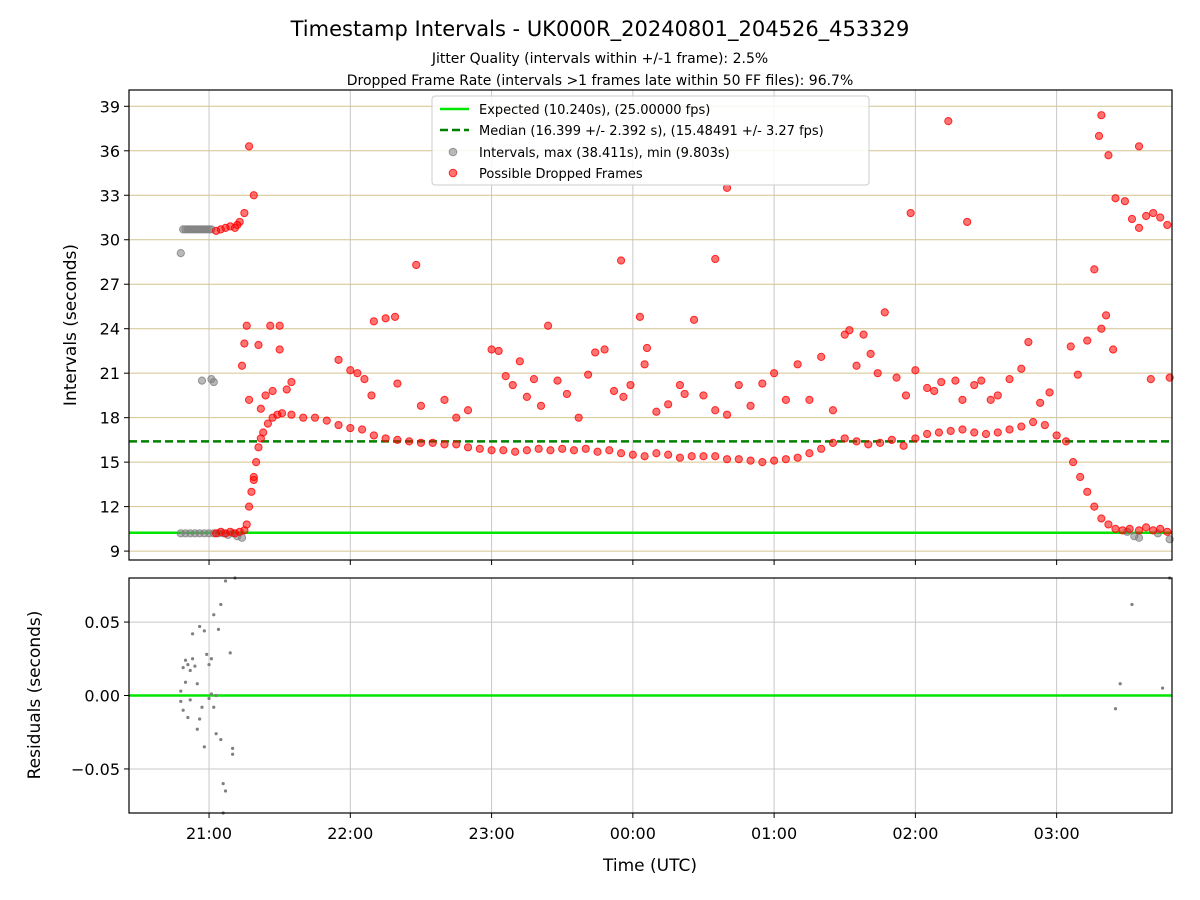 This screenshot has width=1200, height=900. What do you see at coordinates (102, 696) in the screenshot?
I see `bottom-y-tick-label: 0.00` at bounding box center [102, 696].